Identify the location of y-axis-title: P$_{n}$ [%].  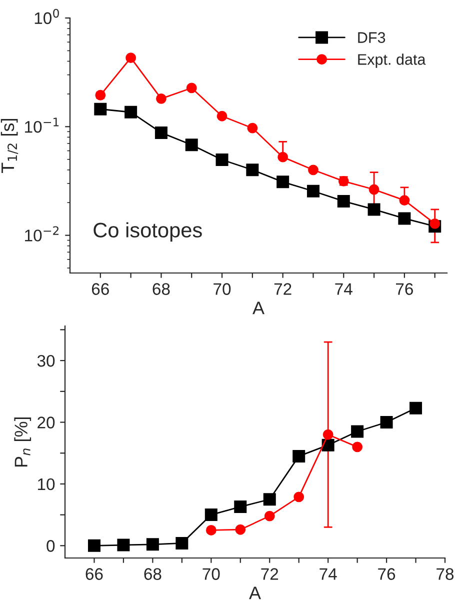
(23, 442).